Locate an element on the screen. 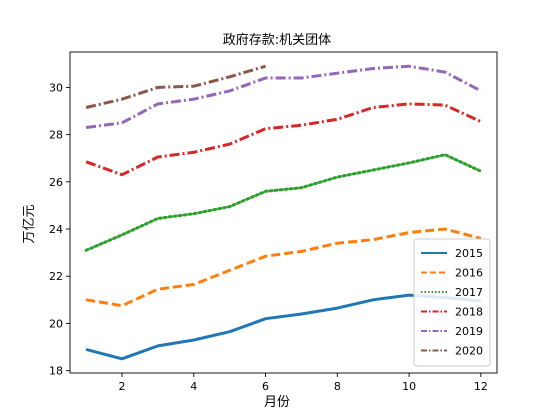 The image size is (554, 415). y-tick-label: 24 is located at coordinates (56, 229).